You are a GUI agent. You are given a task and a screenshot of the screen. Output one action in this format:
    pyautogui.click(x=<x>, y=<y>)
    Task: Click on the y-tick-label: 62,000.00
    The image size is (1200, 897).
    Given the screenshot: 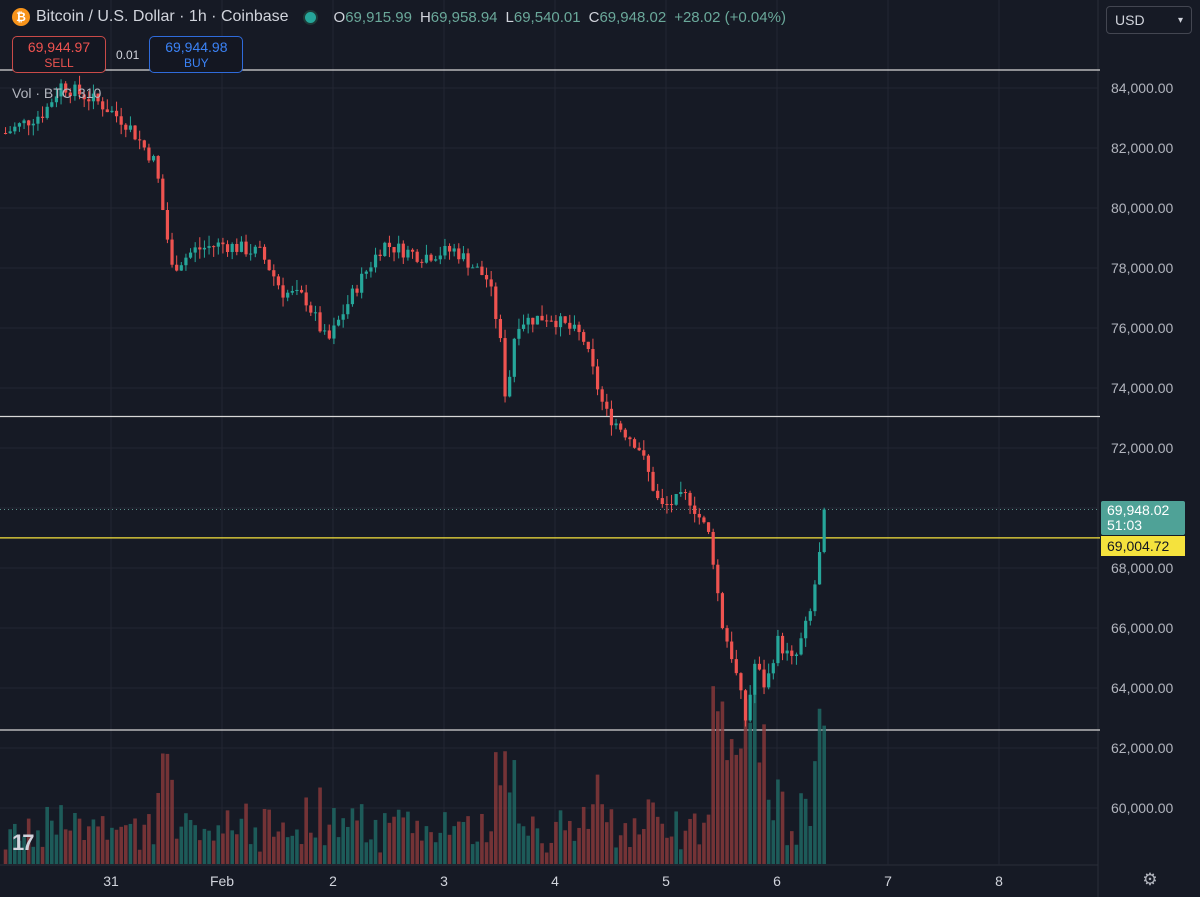 What is the action you would take?
    pyautogui.click(x=1142, y=748)
    